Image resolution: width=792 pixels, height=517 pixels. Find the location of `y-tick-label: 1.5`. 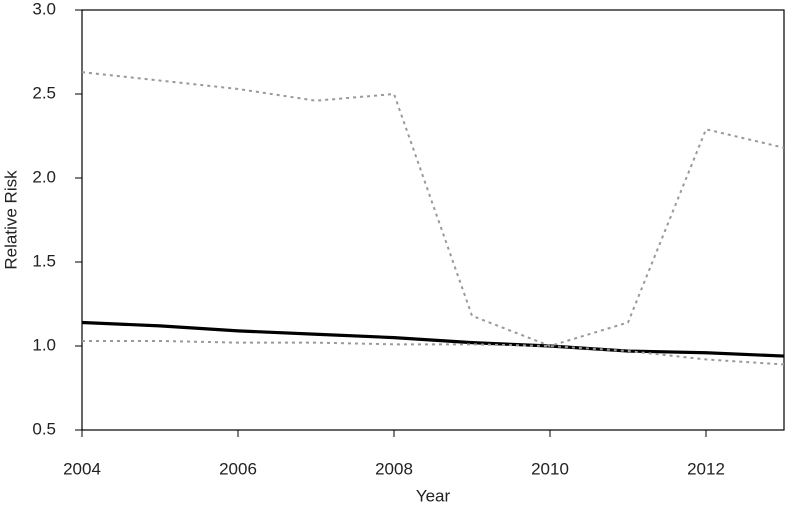

y-tick-label: 1.5 is located at coordinates (44, 260).